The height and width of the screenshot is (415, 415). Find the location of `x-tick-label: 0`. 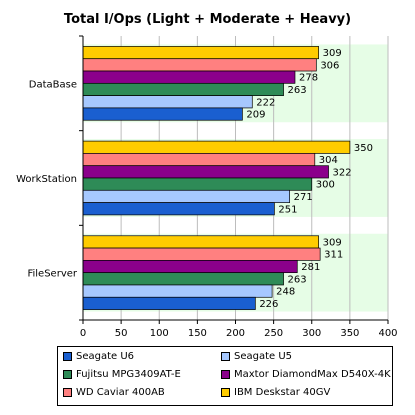

x-tick-label: 0 is located at coordinates (83, 333).